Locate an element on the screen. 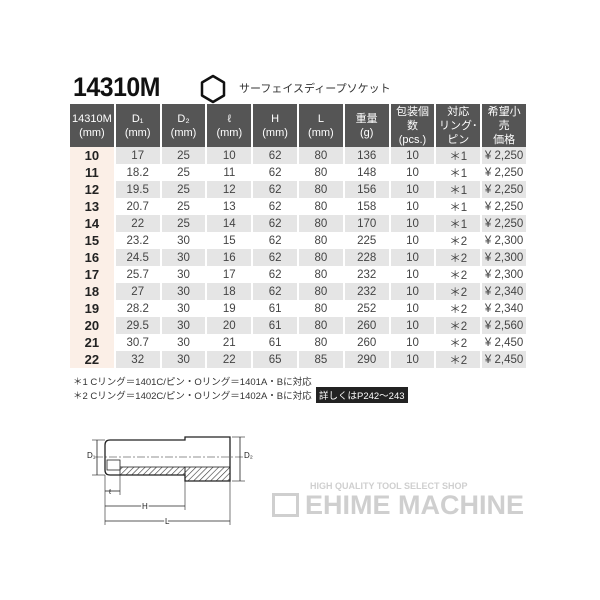 The image size is (600, 600). column-header: 希望小売 価格 is located at coordinates (504, 125).